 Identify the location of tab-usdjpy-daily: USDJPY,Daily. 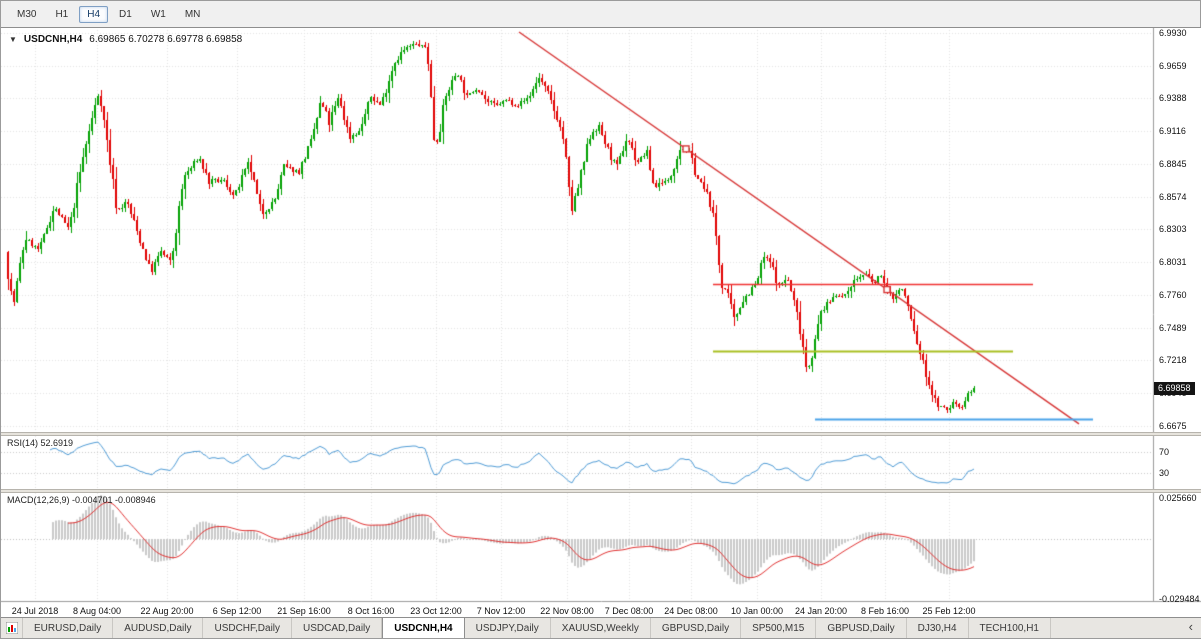
(508, 628).